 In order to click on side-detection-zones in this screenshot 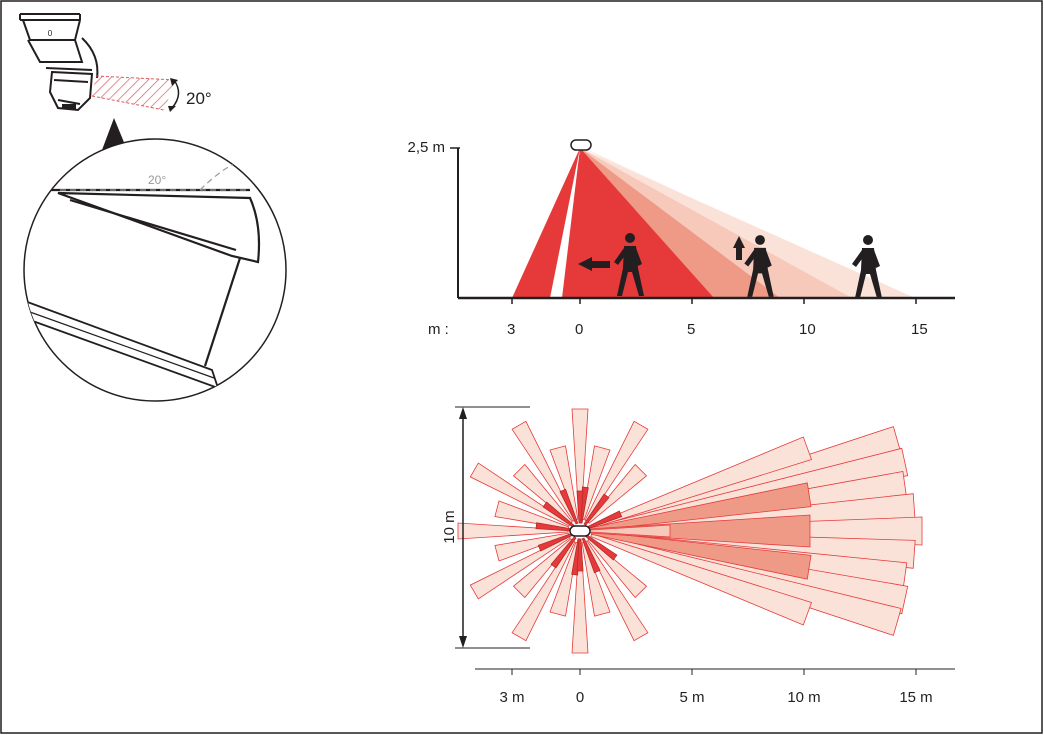, I will do `click(713, 222)`.